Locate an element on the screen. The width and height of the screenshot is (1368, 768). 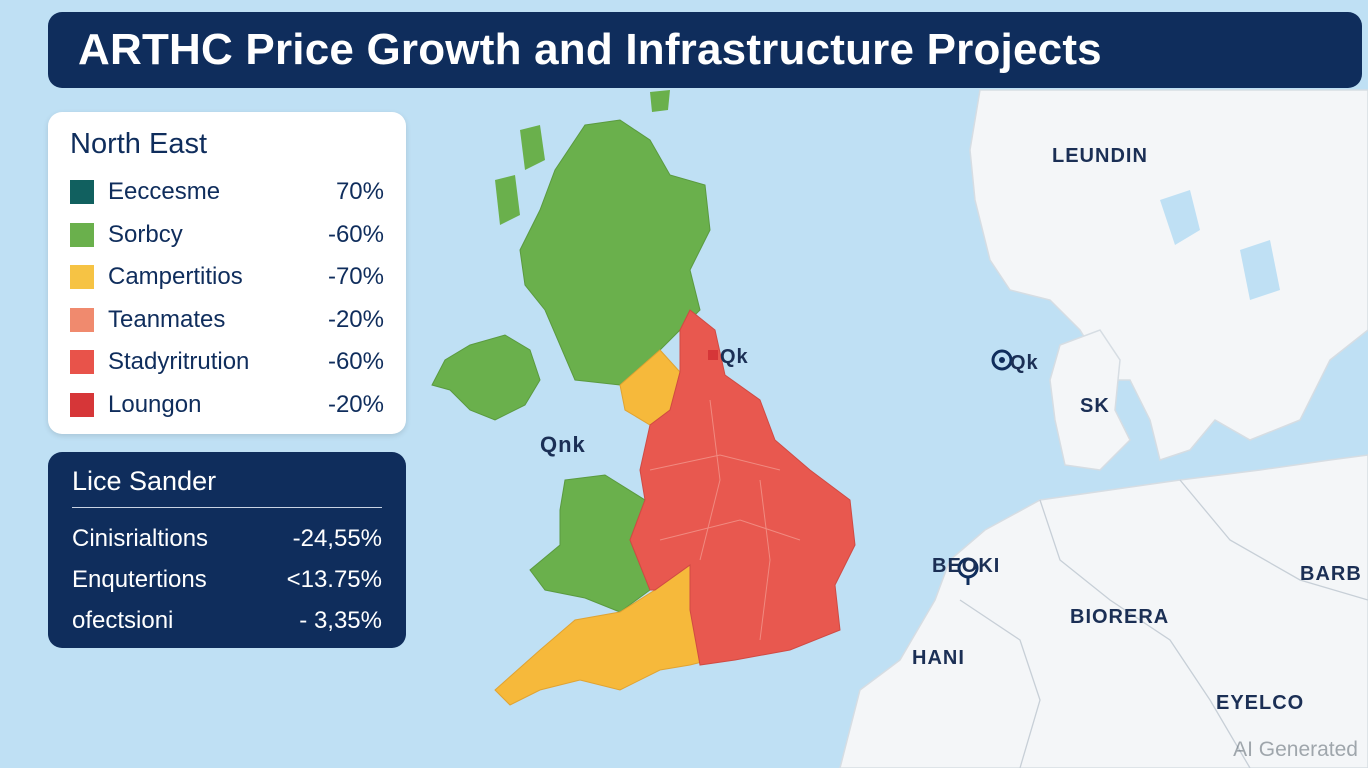
stat-label: Cinisrialtions is located at coordinates (140, 538).